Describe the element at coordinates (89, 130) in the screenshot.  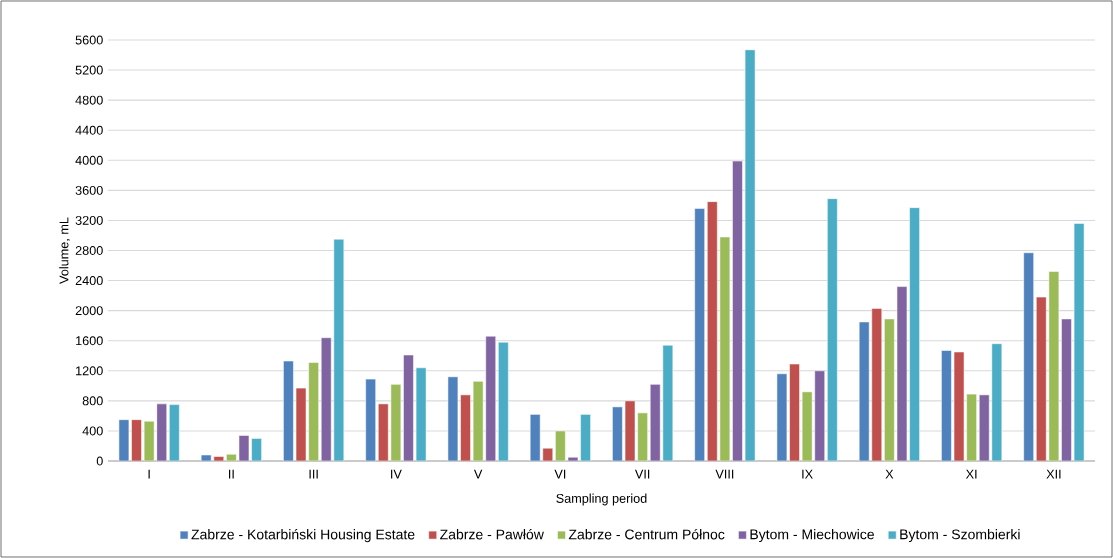
I see `y-tick-label: 4400` at that location.